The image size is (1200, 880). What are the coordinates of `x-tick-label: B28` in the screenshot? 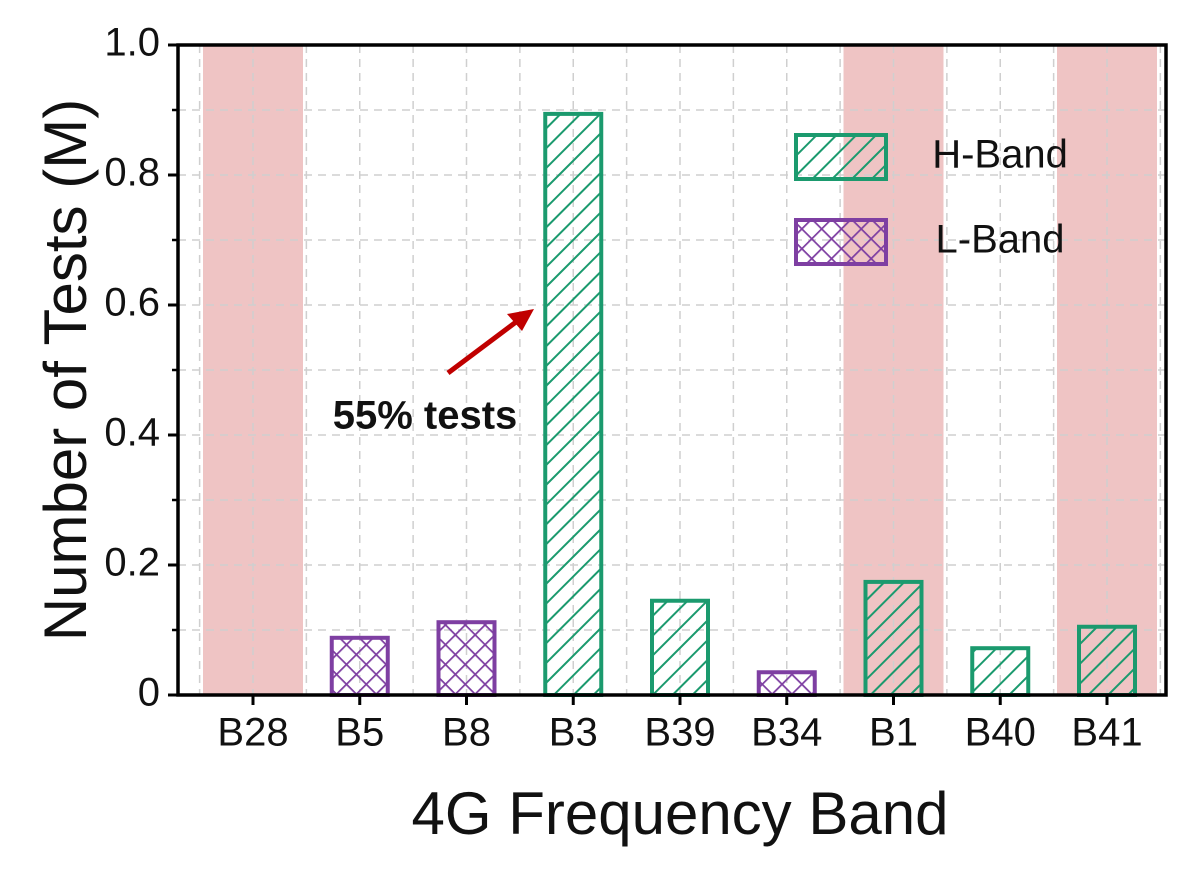 It's located at (252, 733).